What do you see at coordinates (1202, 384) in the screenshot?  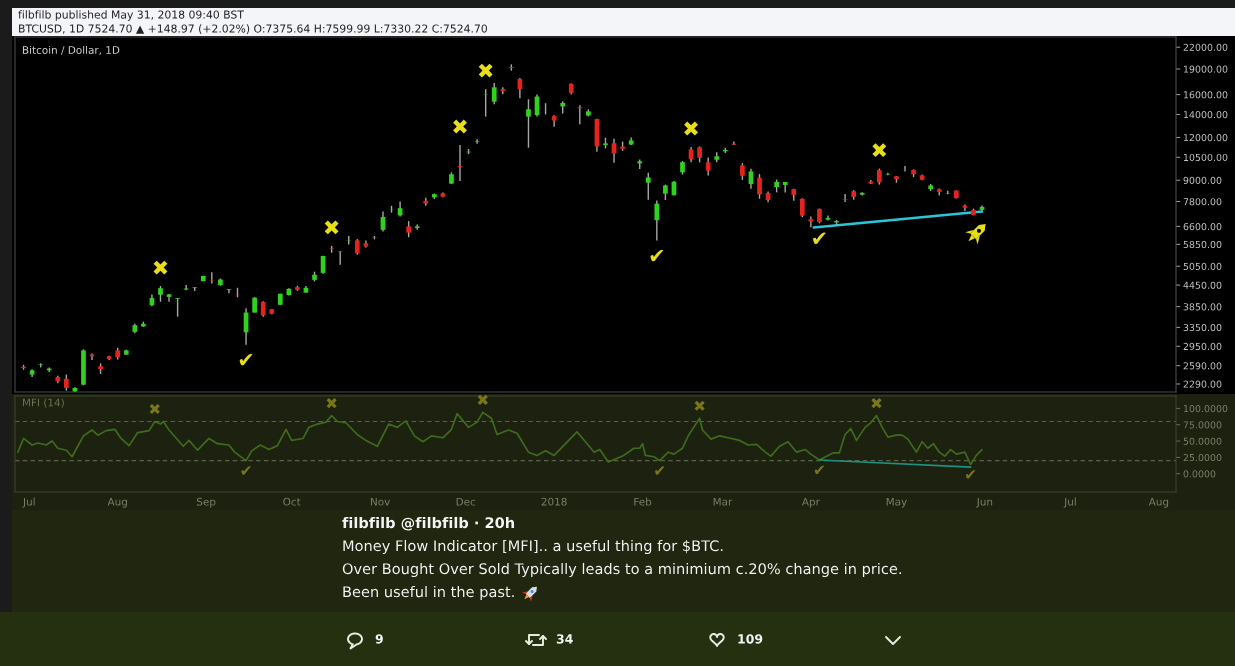 I see `y-tick-label: 2290.00` at bounding box center [1202, 384].